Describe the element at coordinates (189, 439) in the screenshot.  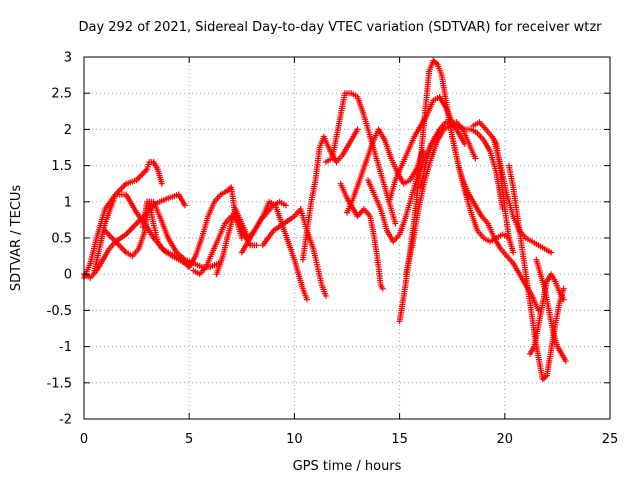
I see `x-tick-label: 5` at that location.